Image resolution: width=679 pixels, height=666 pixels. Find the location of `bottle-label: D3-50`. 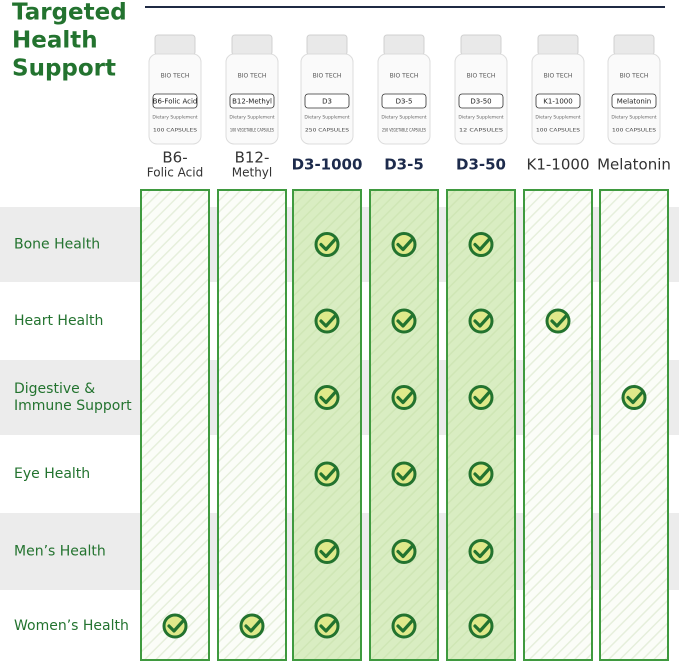

bottle-label: D3-50 is located at coordinates (480, 102).